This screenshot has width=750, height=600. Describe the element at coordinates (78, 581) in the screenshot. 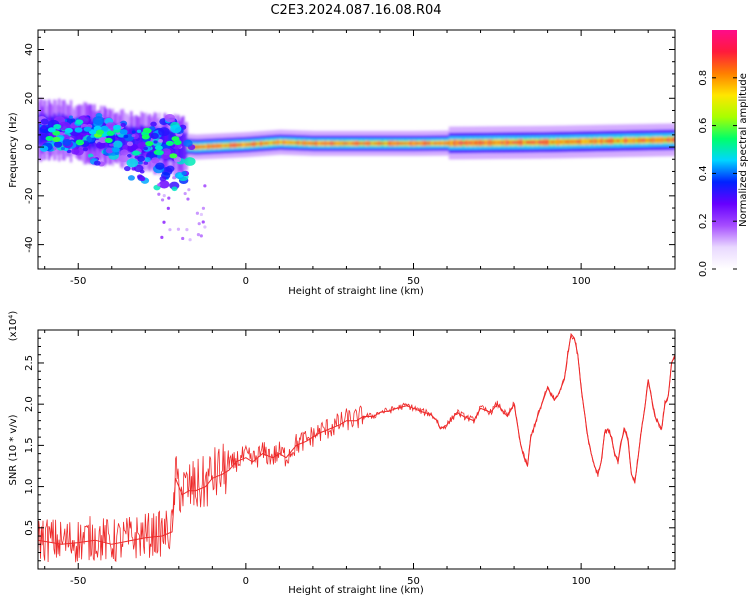

I see `x-tick-label: -50` at that location.